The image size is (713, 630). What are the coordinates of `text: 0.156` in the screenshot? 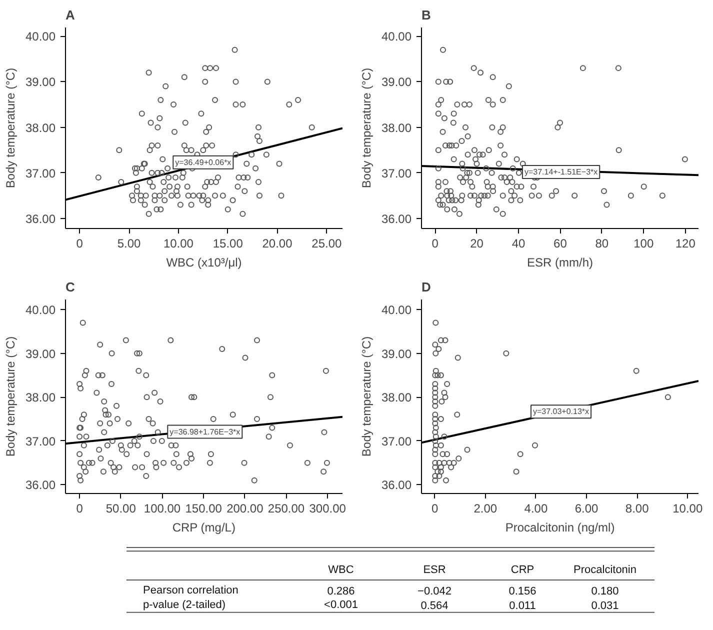 It's located at (522, 592).